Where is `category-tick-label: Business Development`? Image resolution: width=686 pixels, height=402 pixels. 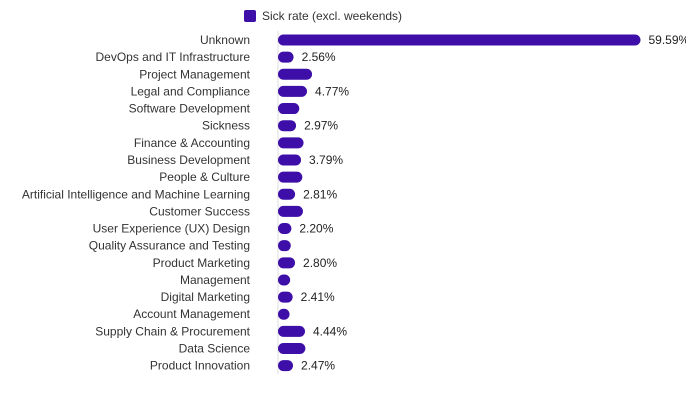
category-tick-label: Business Development is located at coordinates (188, 160).